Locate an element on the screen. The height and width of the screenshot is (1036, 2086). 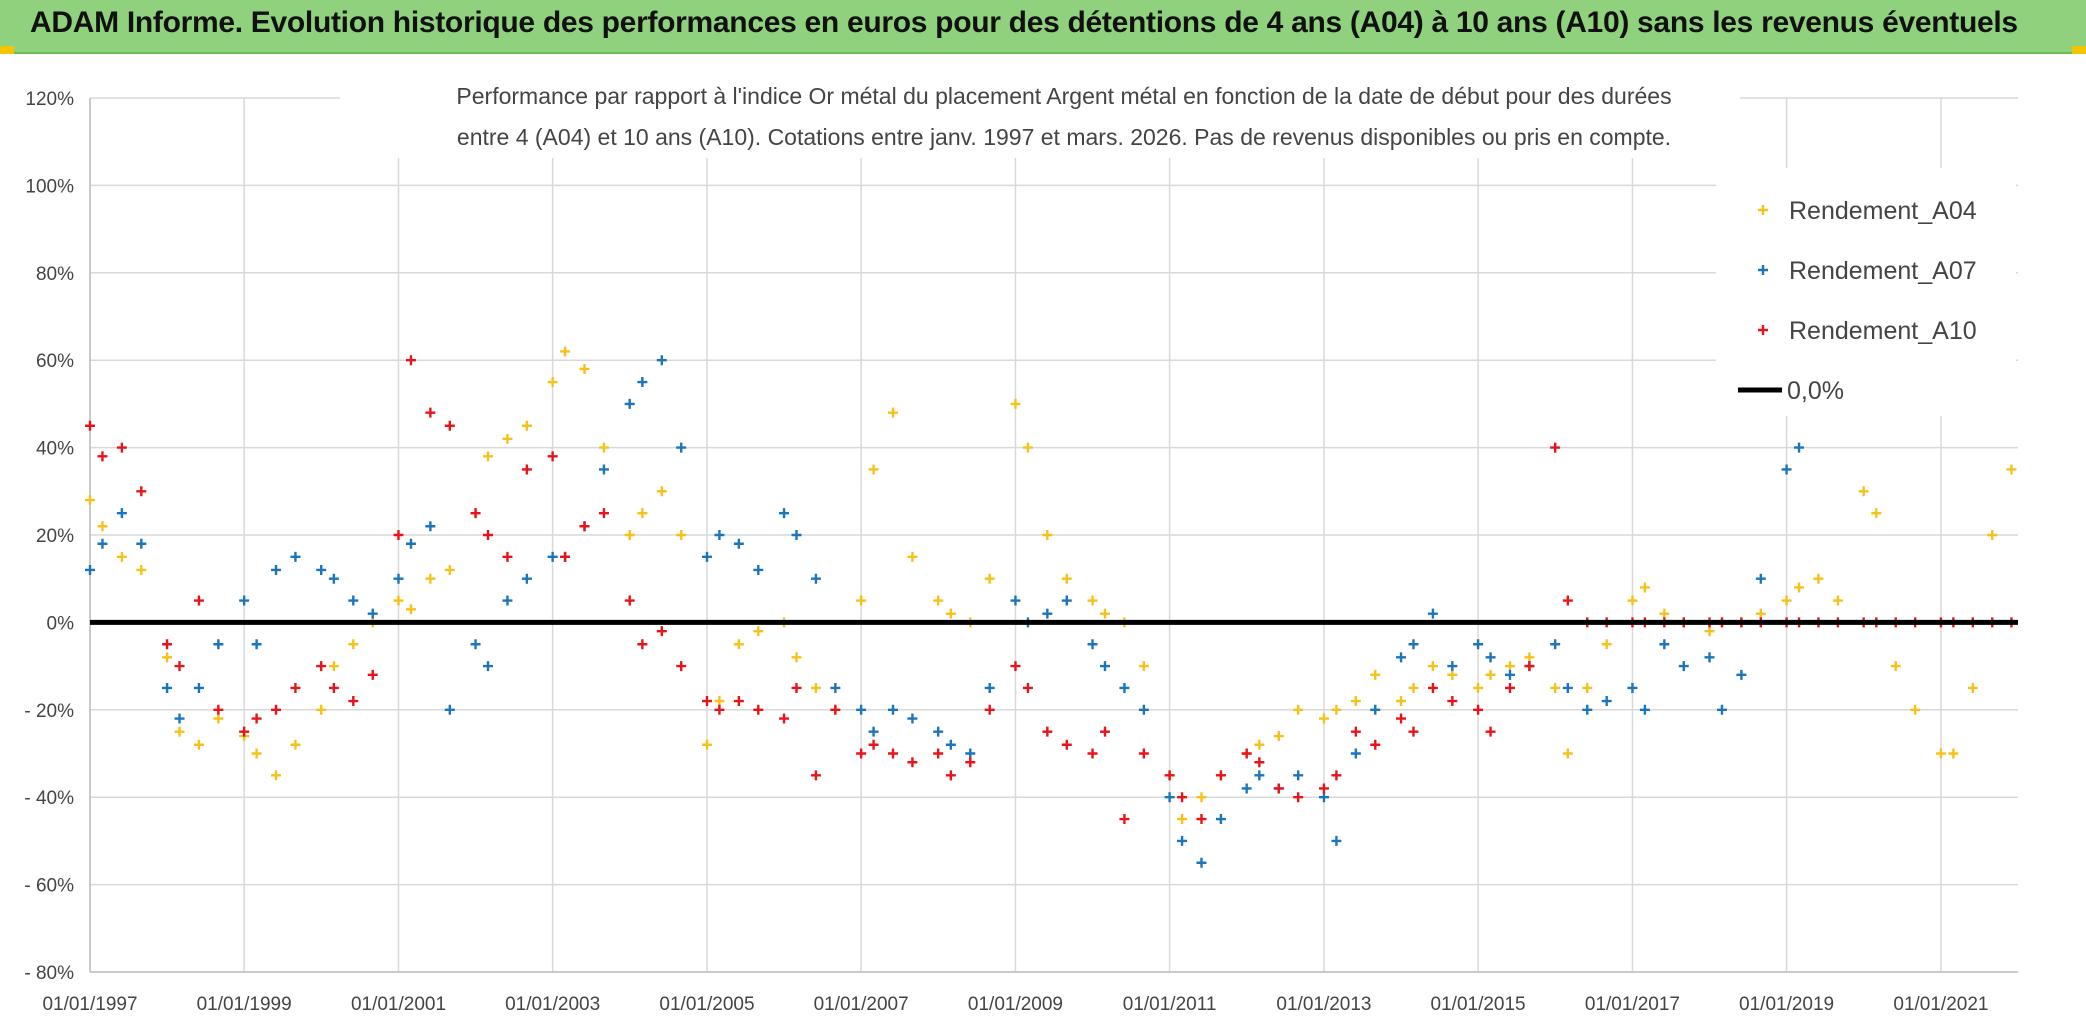
corner-mark-right is located at coordinates (2079, 50).